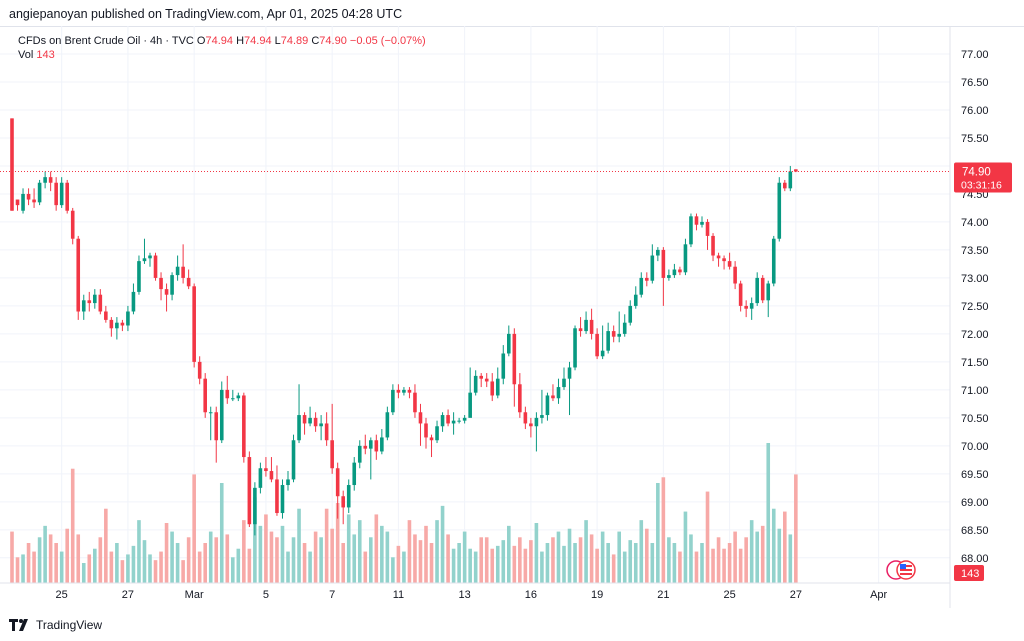  I want to click on event-icons, so click(901, 570).